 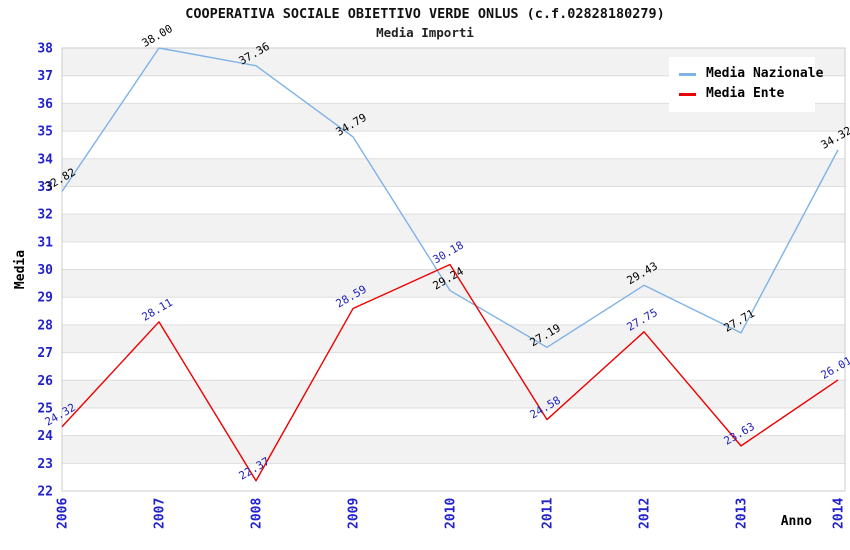 I want to click on legend-label: Media Ente, so click(x=745, y=93).